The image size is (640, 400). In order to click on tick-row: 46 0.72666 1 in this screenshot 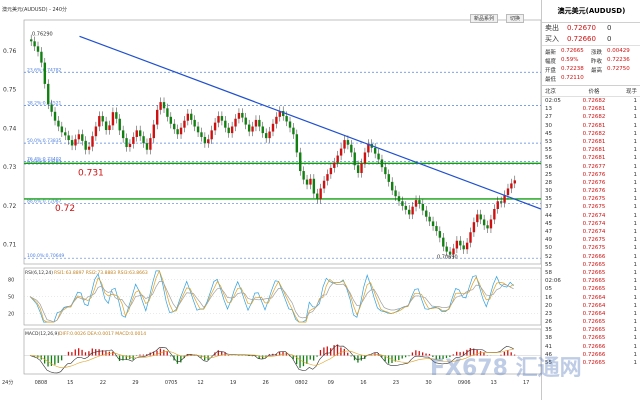, I will do `click(591, 355)`.